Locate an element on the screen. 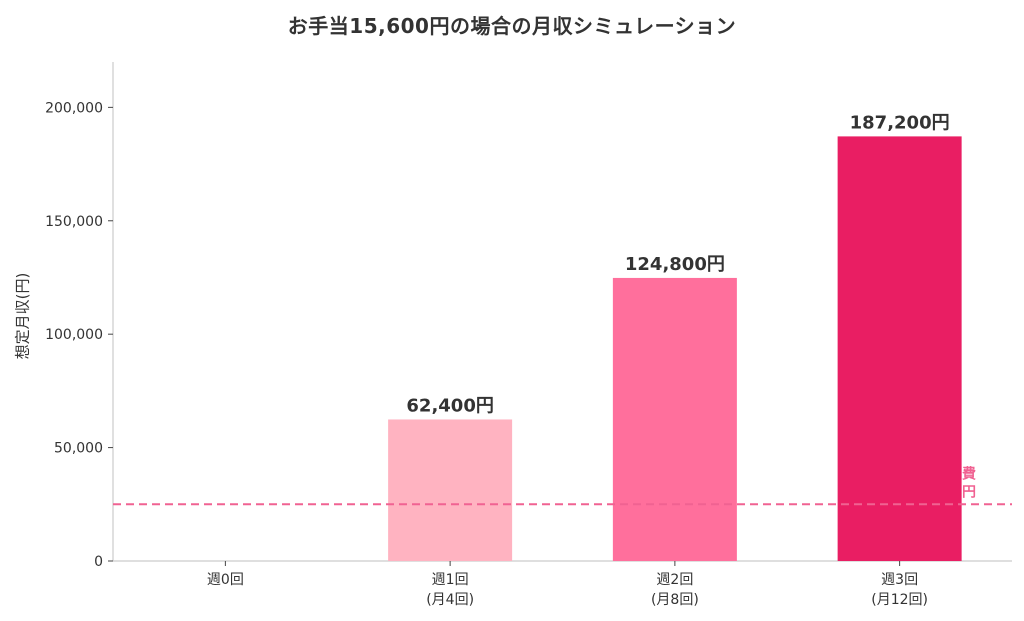 Image resolution: width=1024 pixels, height=621 pixels. y-tick-label: 0 is located at coordinates (98, 562).